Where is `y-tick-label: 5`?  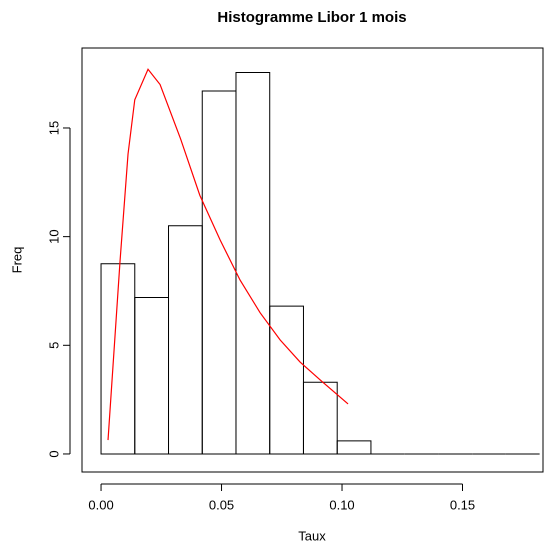 y-tick-label: 5 is located at coordinates (53, 345).